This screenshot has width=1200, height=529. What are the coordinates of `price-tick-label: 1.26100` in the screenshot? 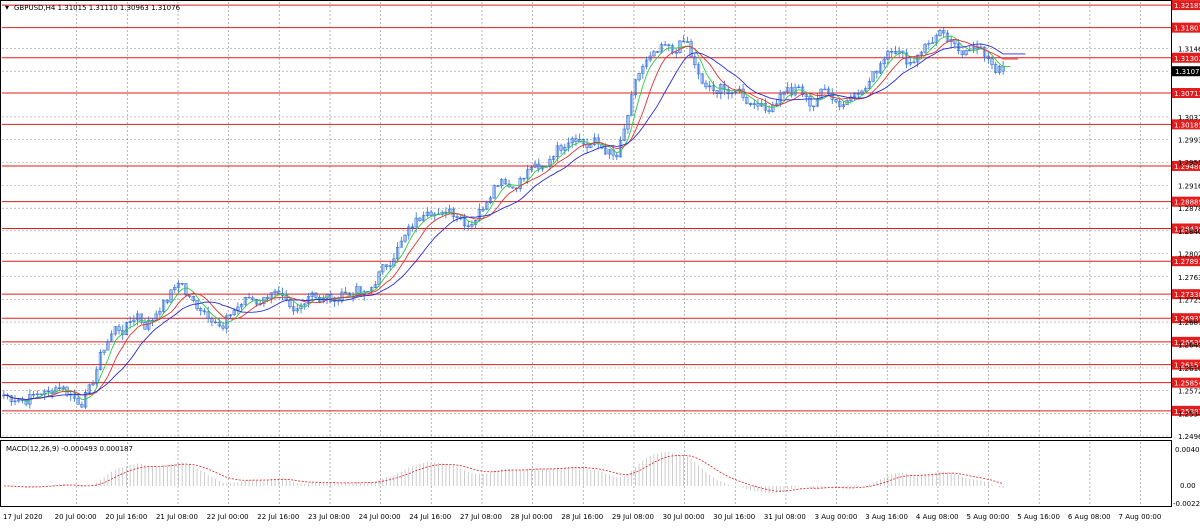 It's located at (1189, 369).